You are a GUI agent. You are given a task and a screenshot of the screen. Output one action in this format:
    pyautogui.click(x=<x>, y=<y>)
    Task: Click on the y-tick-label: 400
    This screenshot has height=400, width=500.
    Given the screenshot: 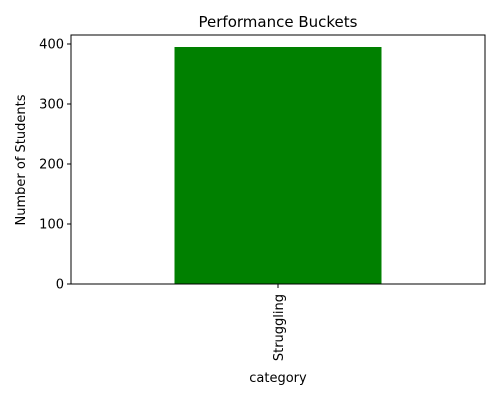 What is the action you would take?
    pyautogui.click(x=51, y=45)
    